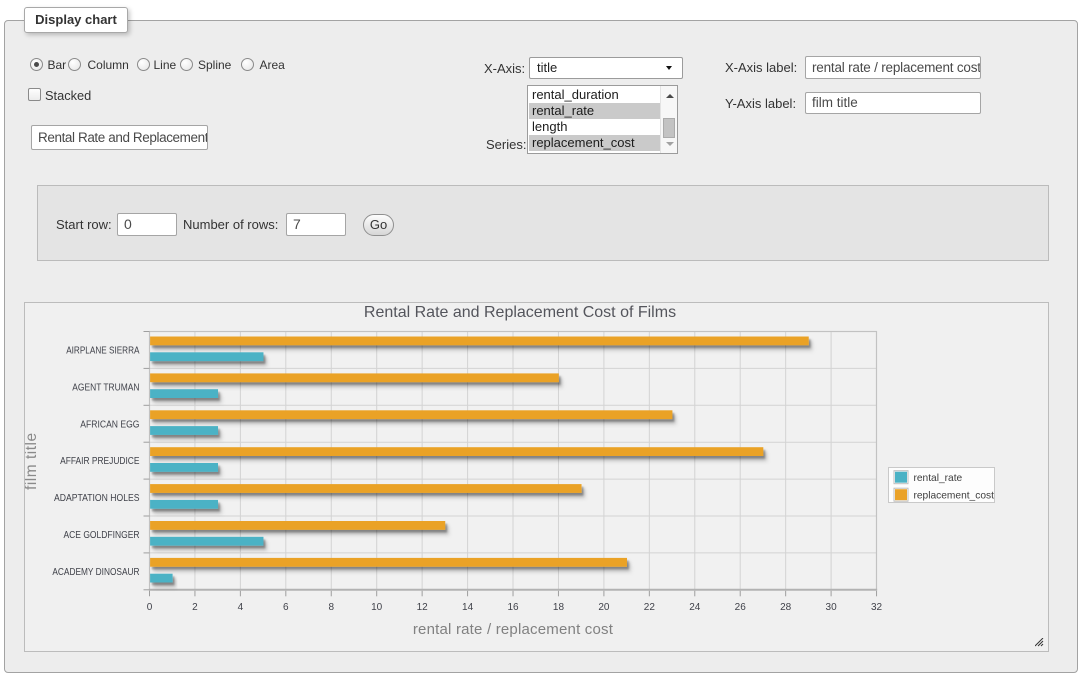 The image size is (1081, 681). What do you see at coordinates (786, 607) in the screenshot?
I see `svg-text: 28` at bounding box center [786, 607].